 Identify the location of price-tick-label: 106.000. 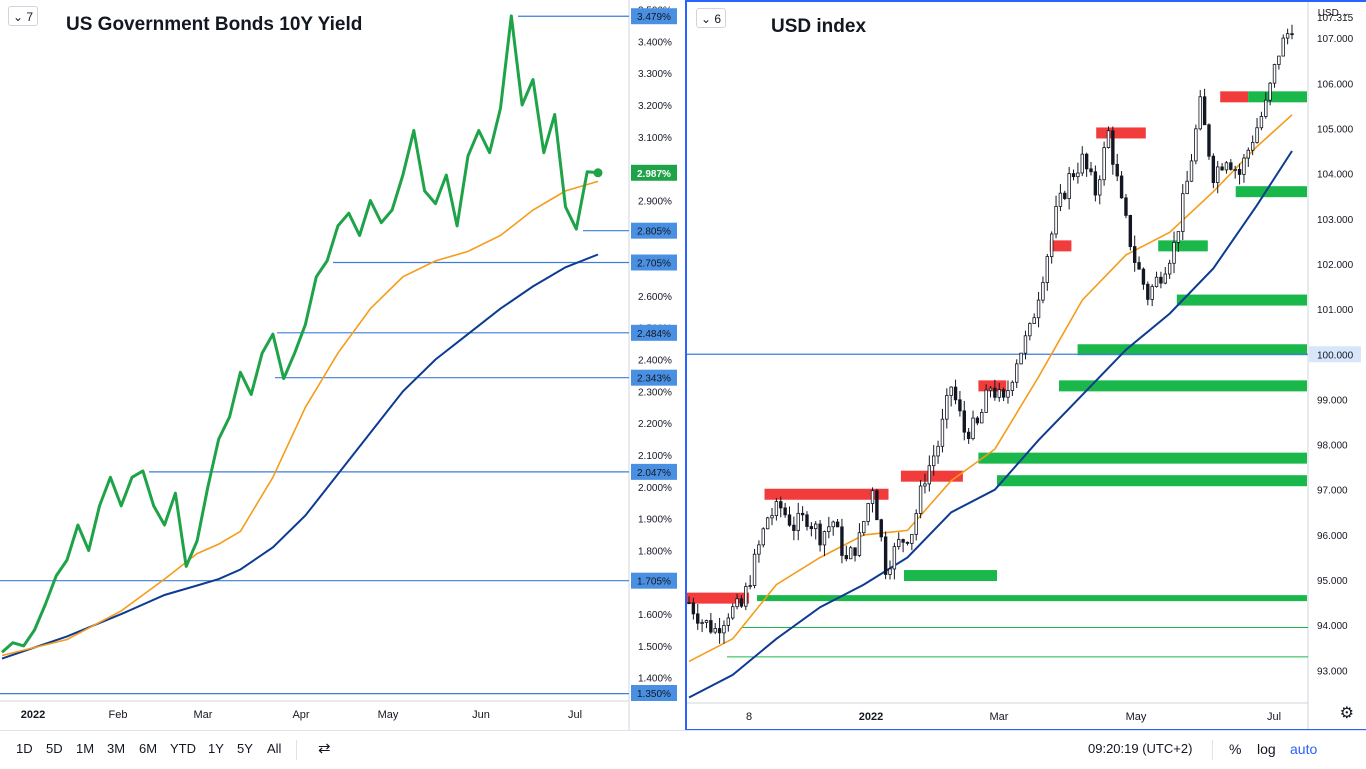
(1335, 84).